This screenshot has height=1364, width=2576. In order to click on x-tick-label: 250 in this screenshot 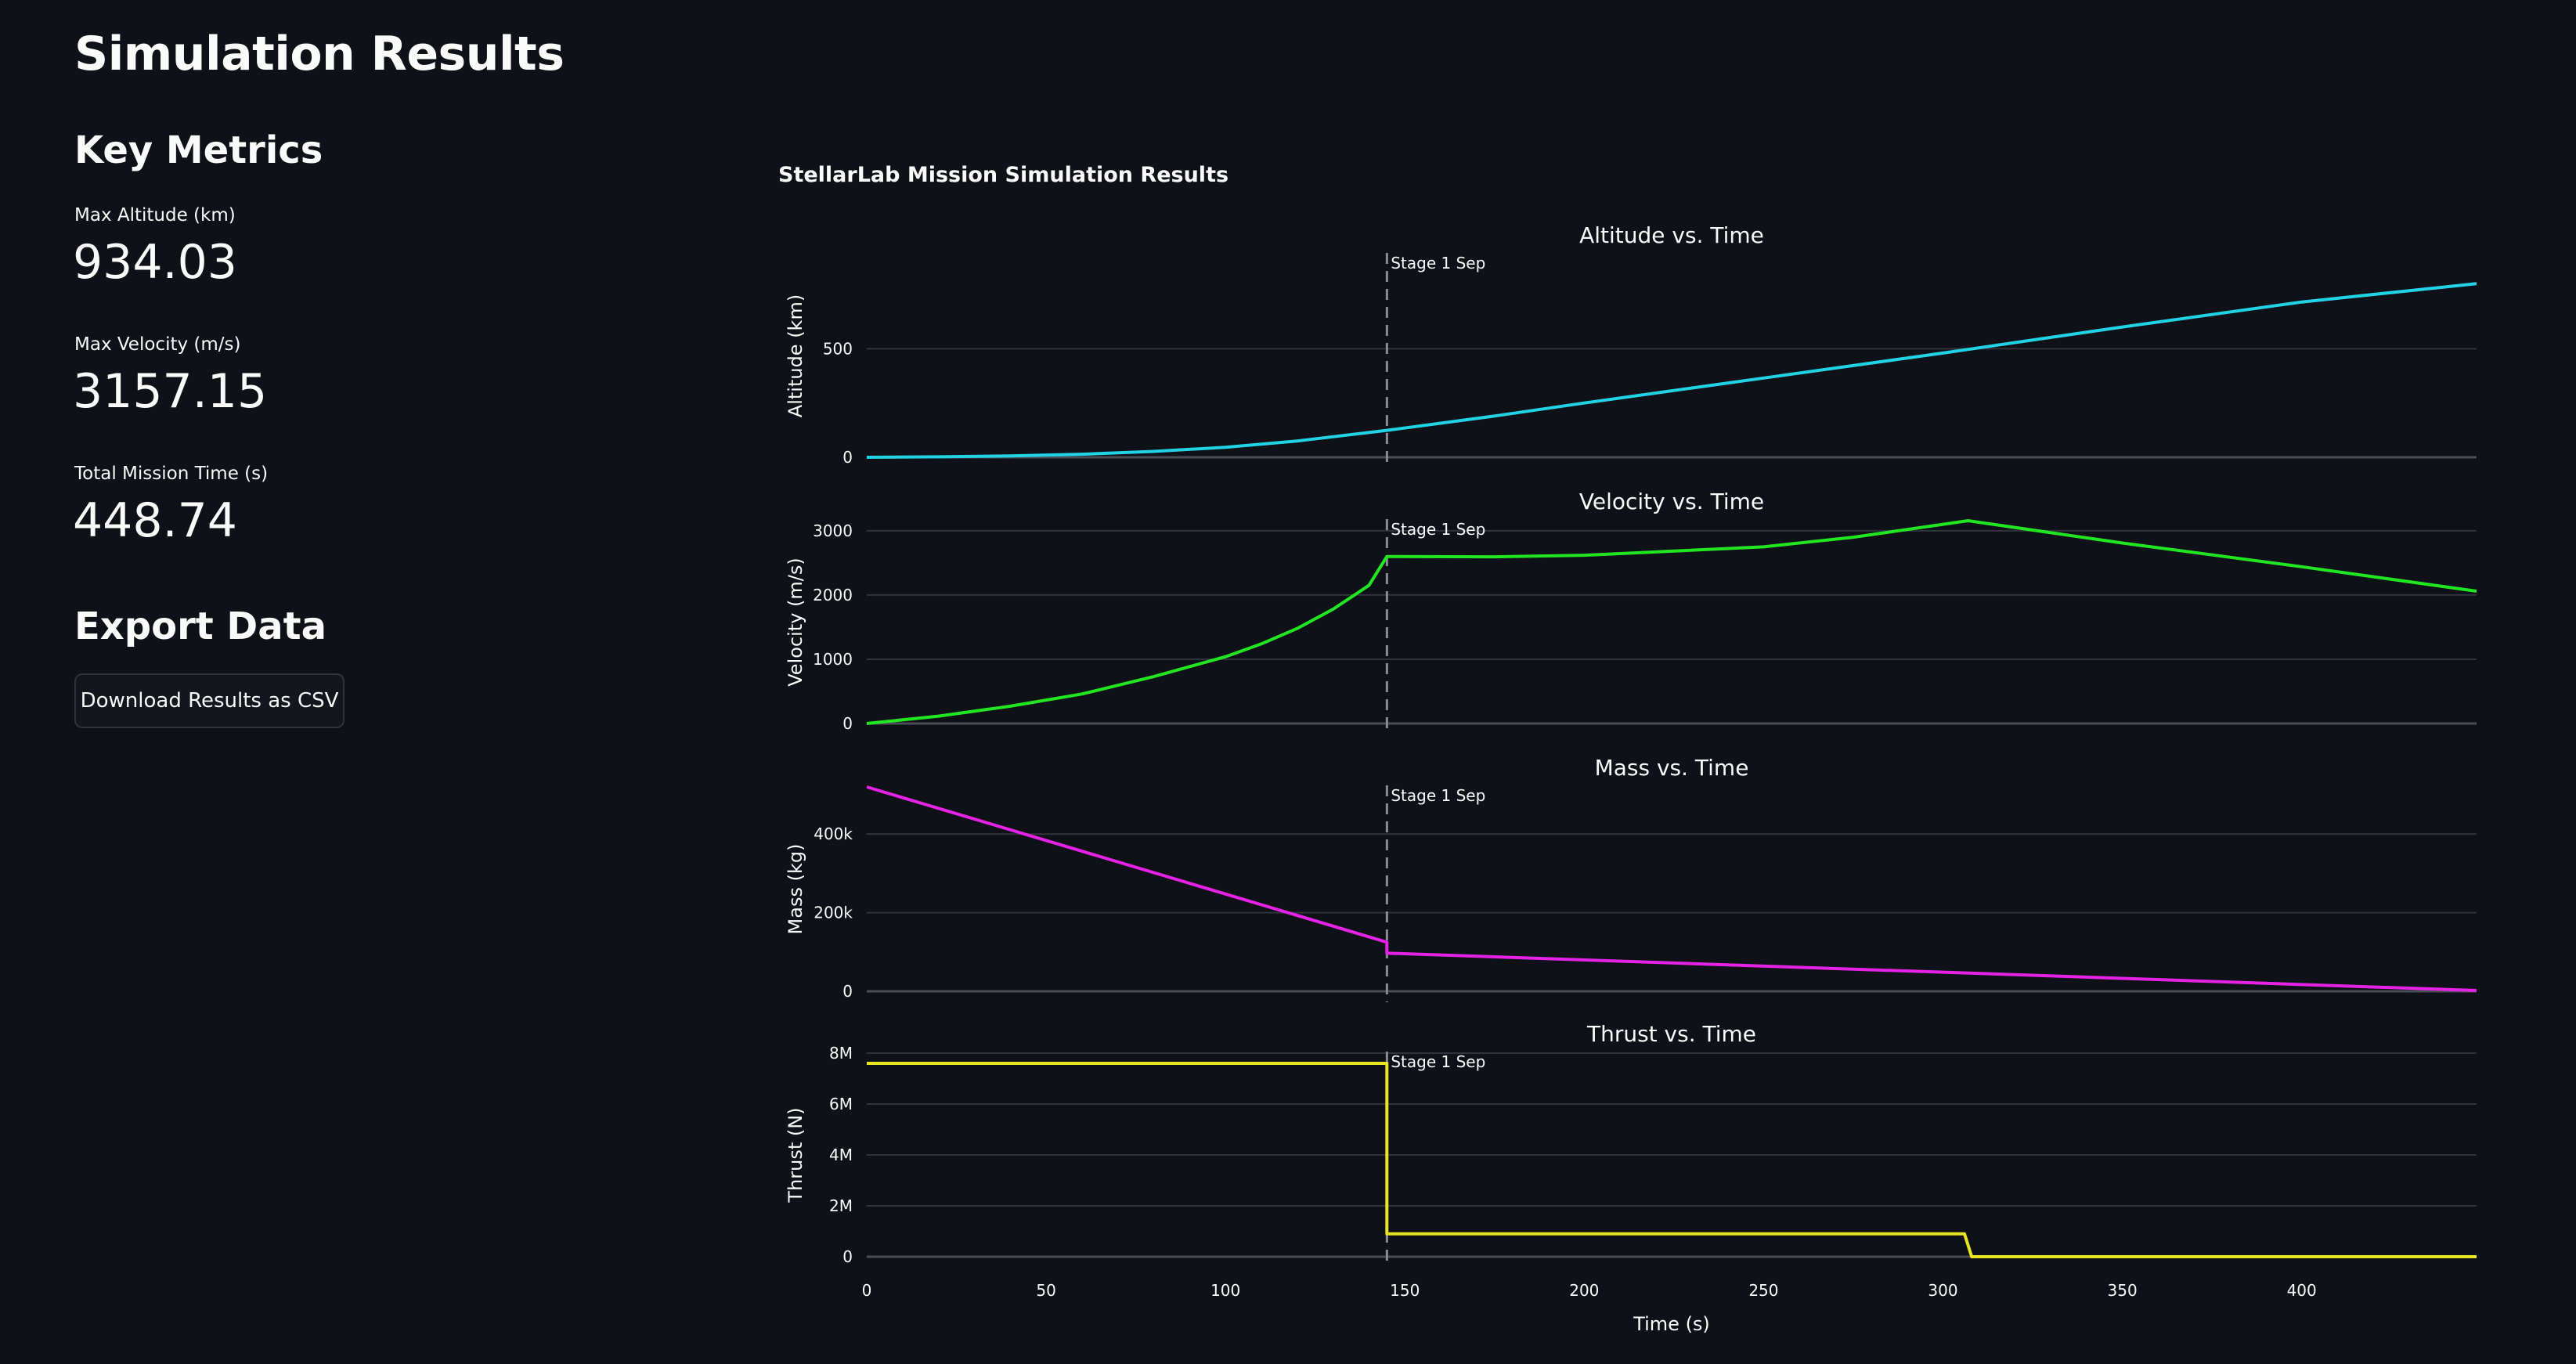, I will do `click(1763, 1290)`.